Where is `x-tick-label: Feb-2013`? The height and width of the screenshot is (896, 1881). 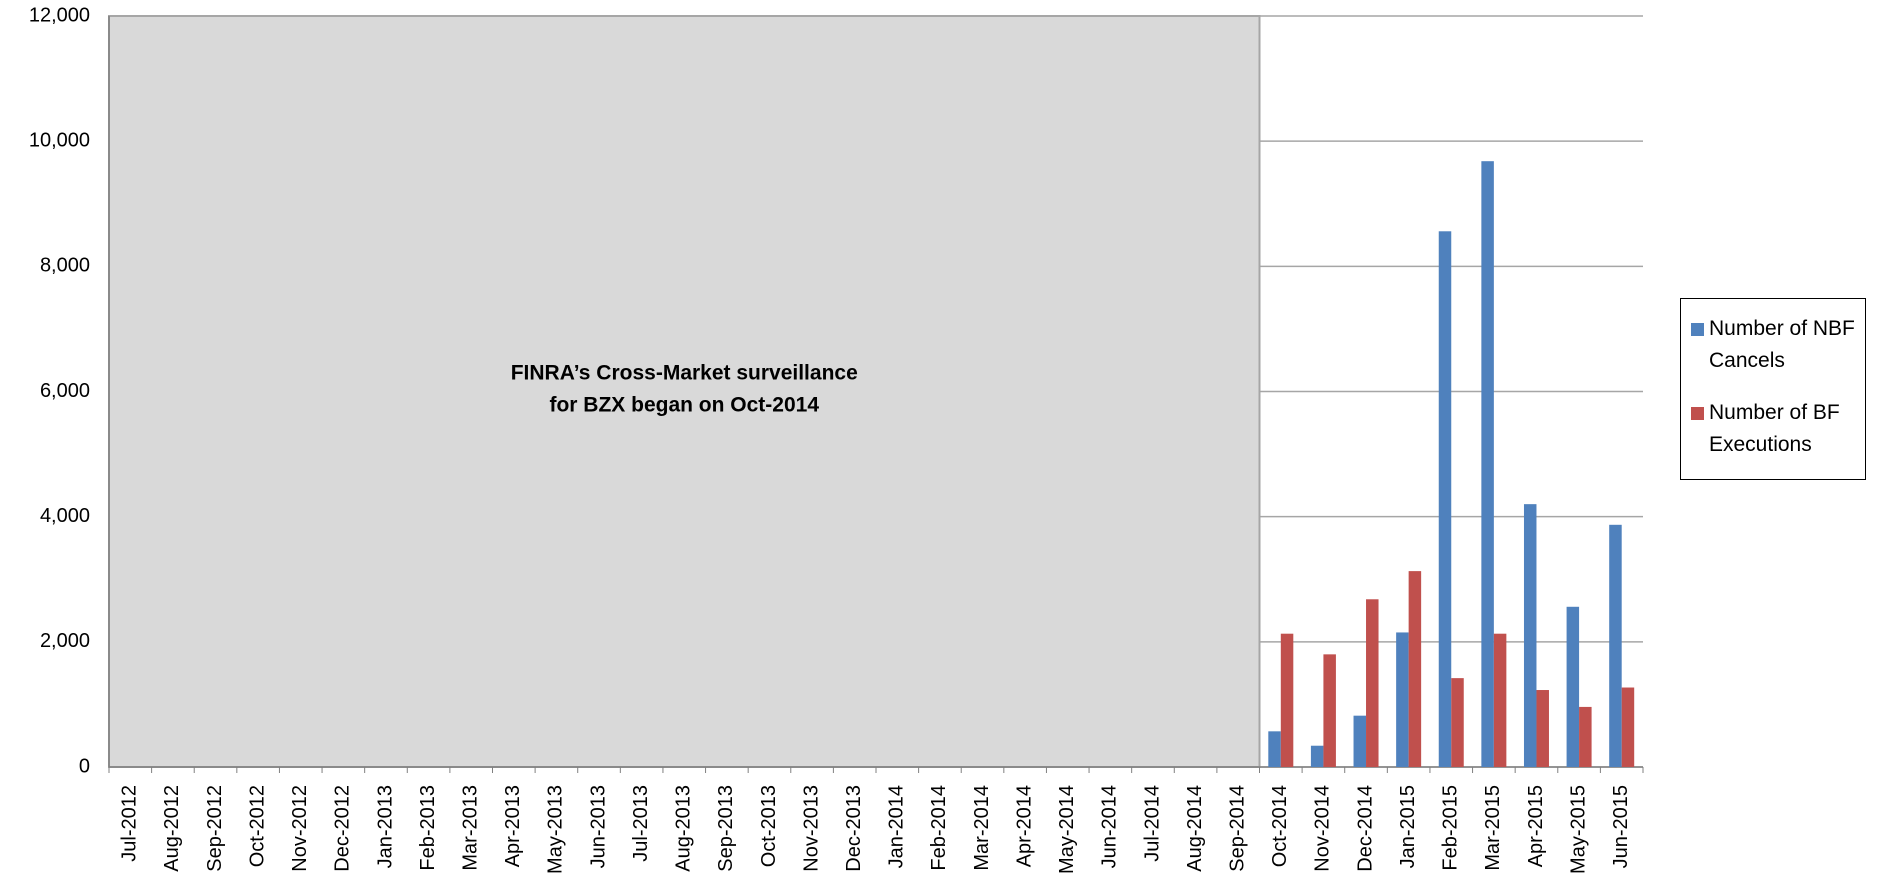
x-tick-label: Feb-2013 is located at coordinates (428, 828).